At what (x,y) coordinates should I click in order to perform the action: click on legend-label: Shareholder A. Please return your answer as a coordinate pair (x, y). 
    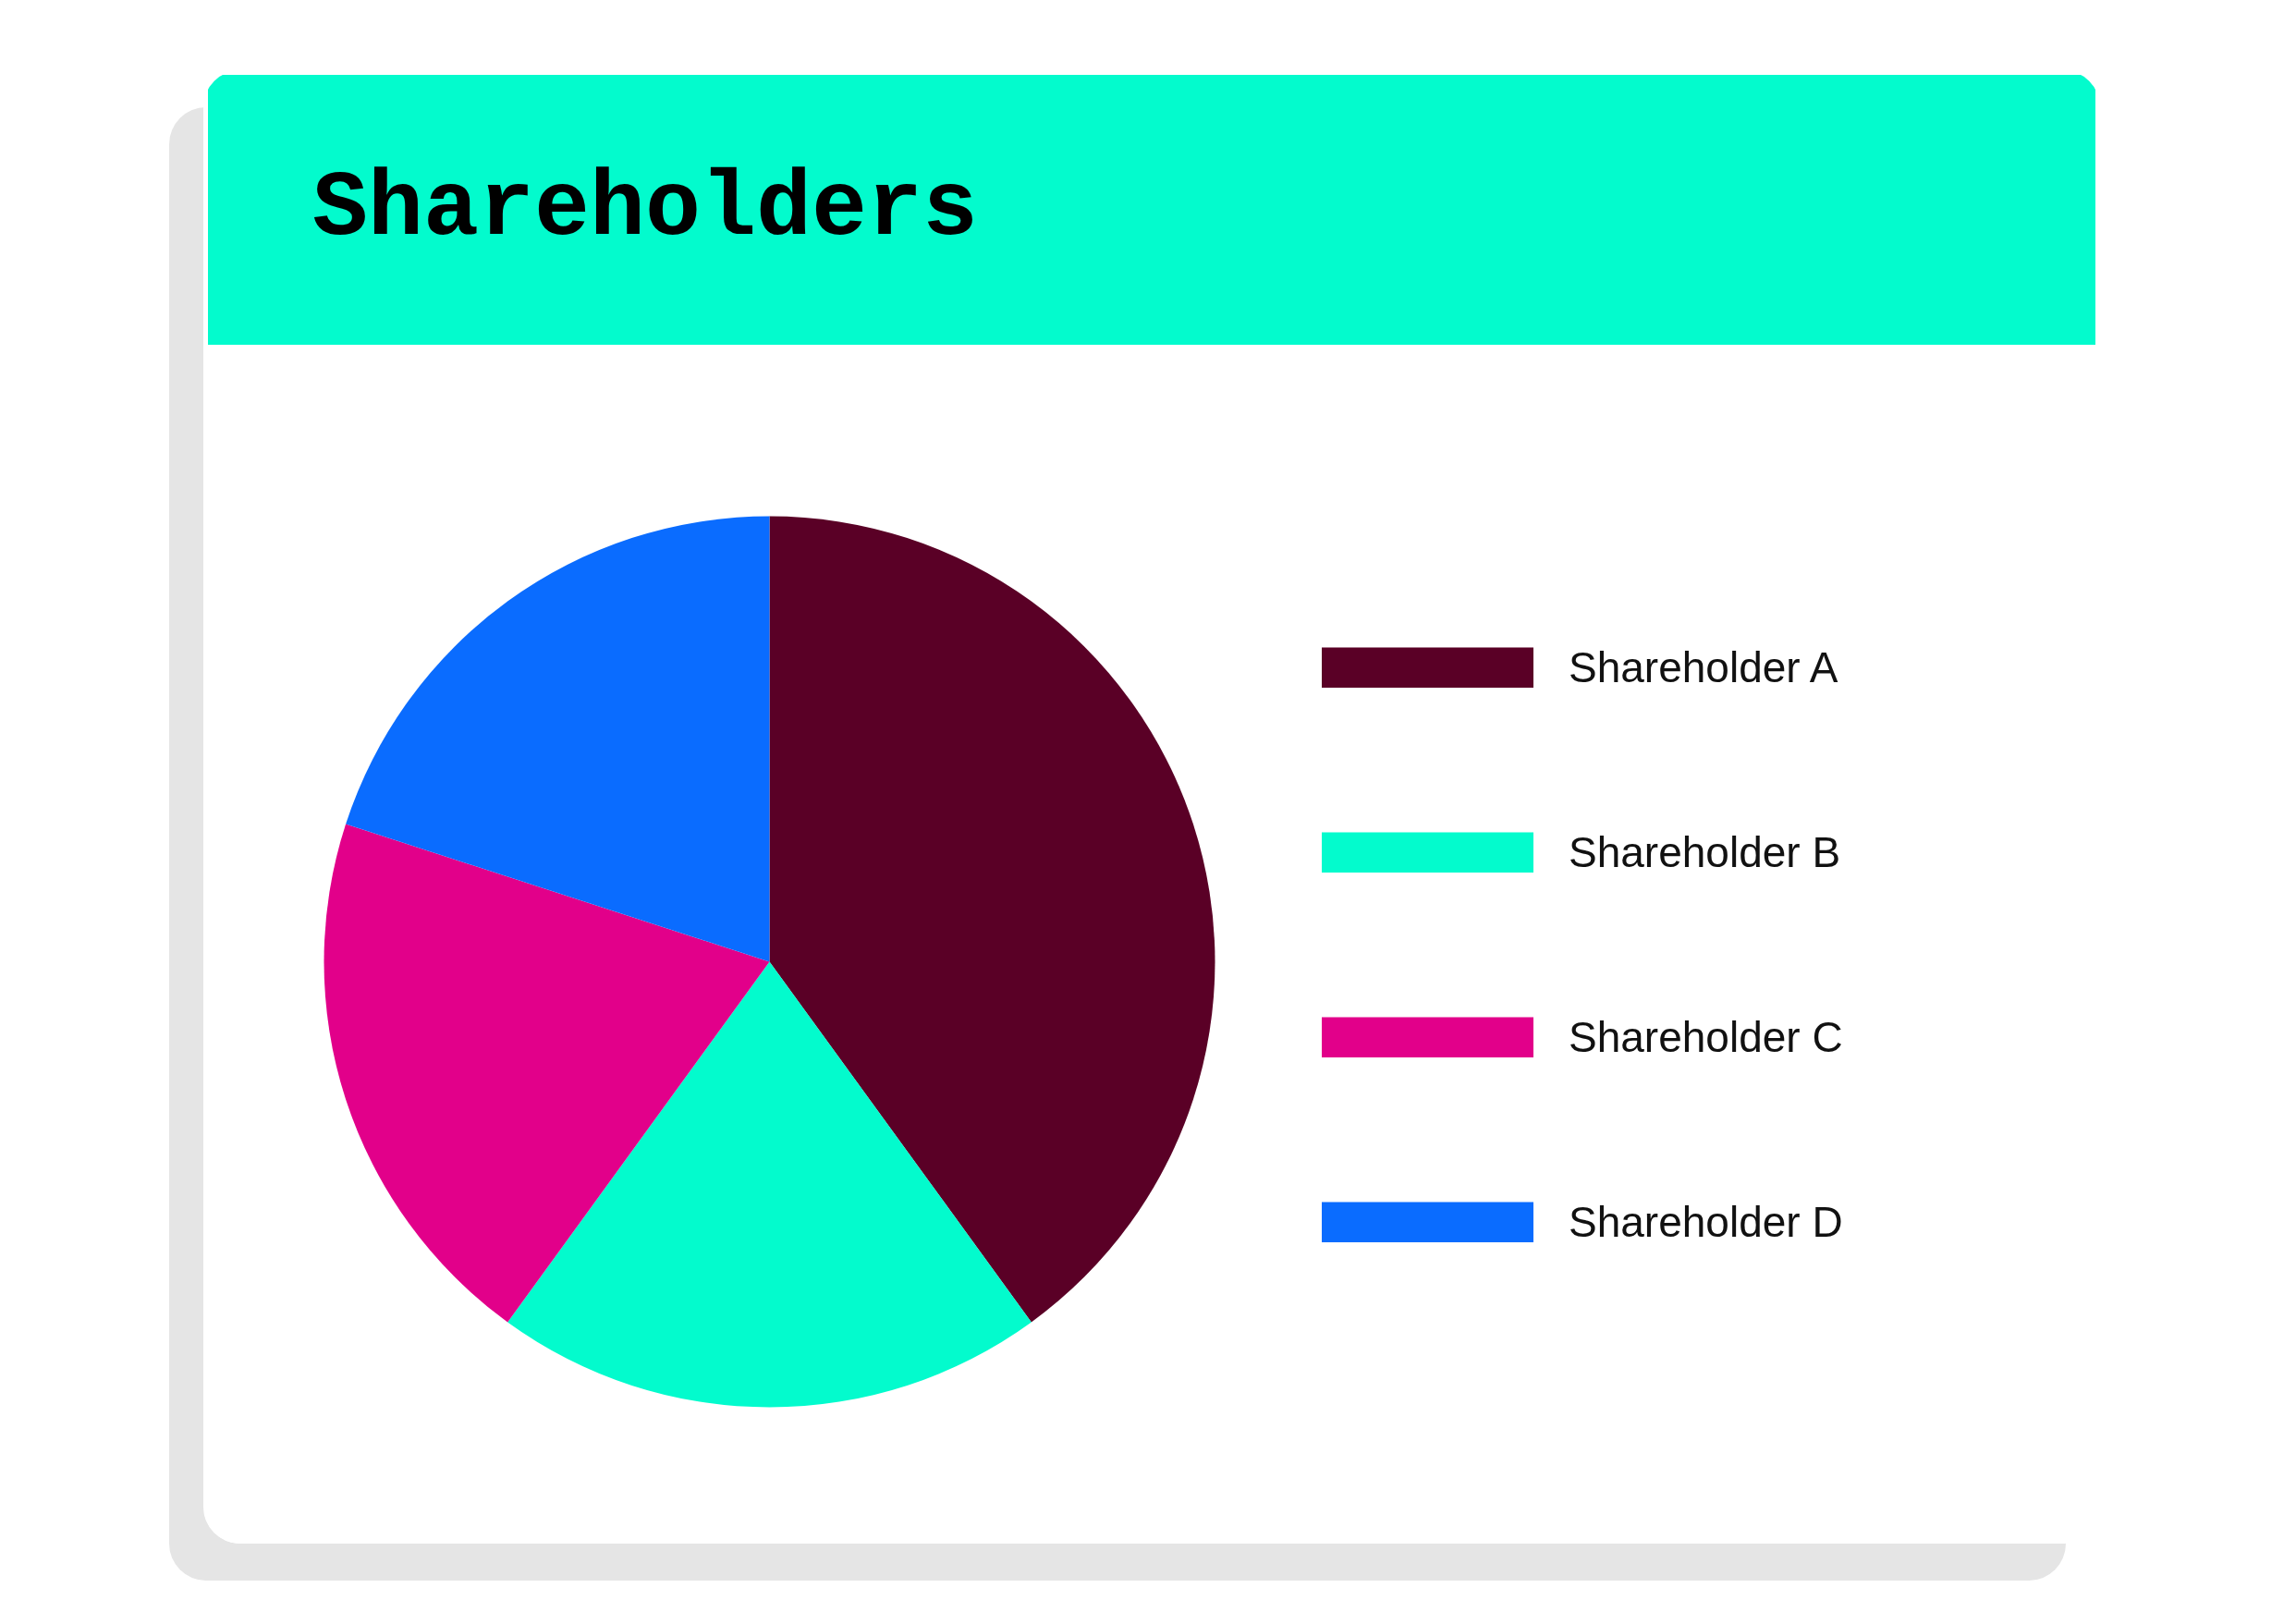
    Looking at the image, I should click on (1704, 667).